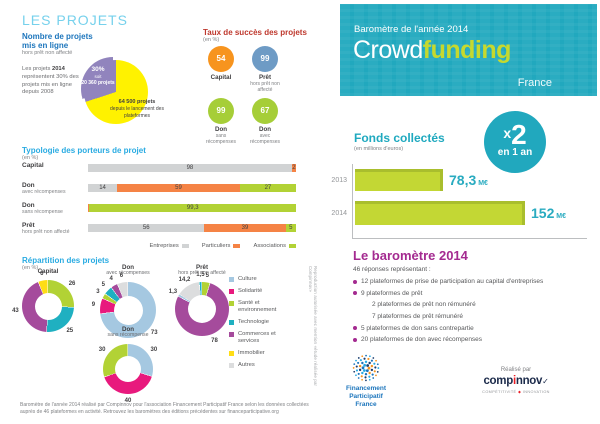  I want to click on barometer-bullet: 20 plateformes de don avec récompenses, so click(469, 340).